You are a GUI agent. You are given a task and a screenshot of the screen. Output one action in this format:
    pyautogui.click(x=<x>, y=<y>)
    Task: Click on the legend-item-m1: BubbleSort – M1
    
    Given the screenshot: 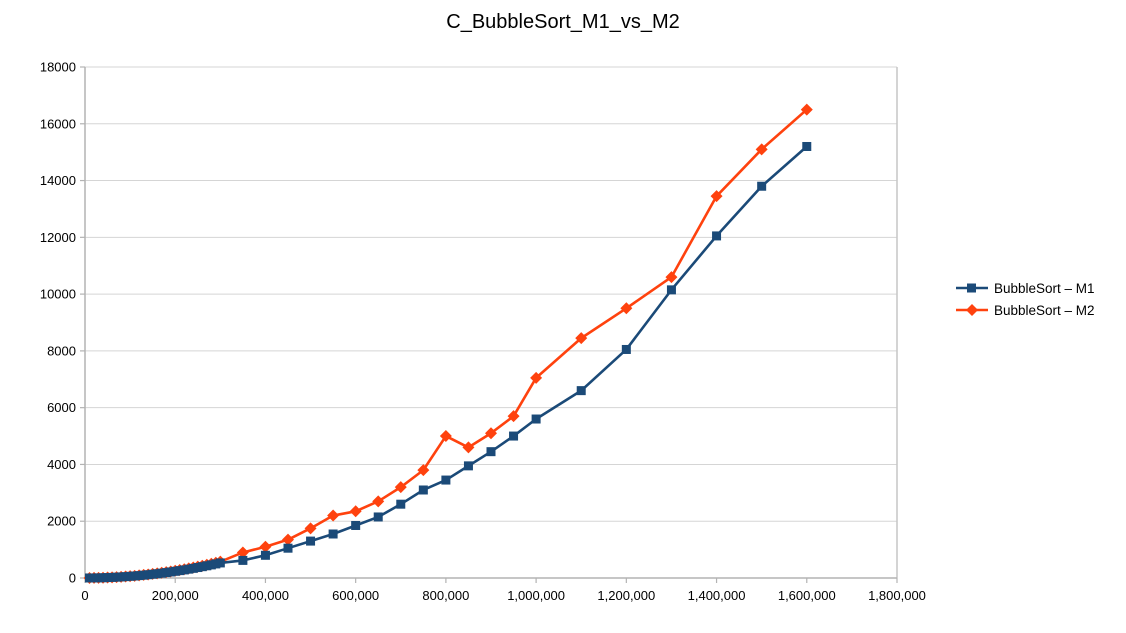 What is the action you would take?
    pyautogui.click(x=1025, y=288)
    